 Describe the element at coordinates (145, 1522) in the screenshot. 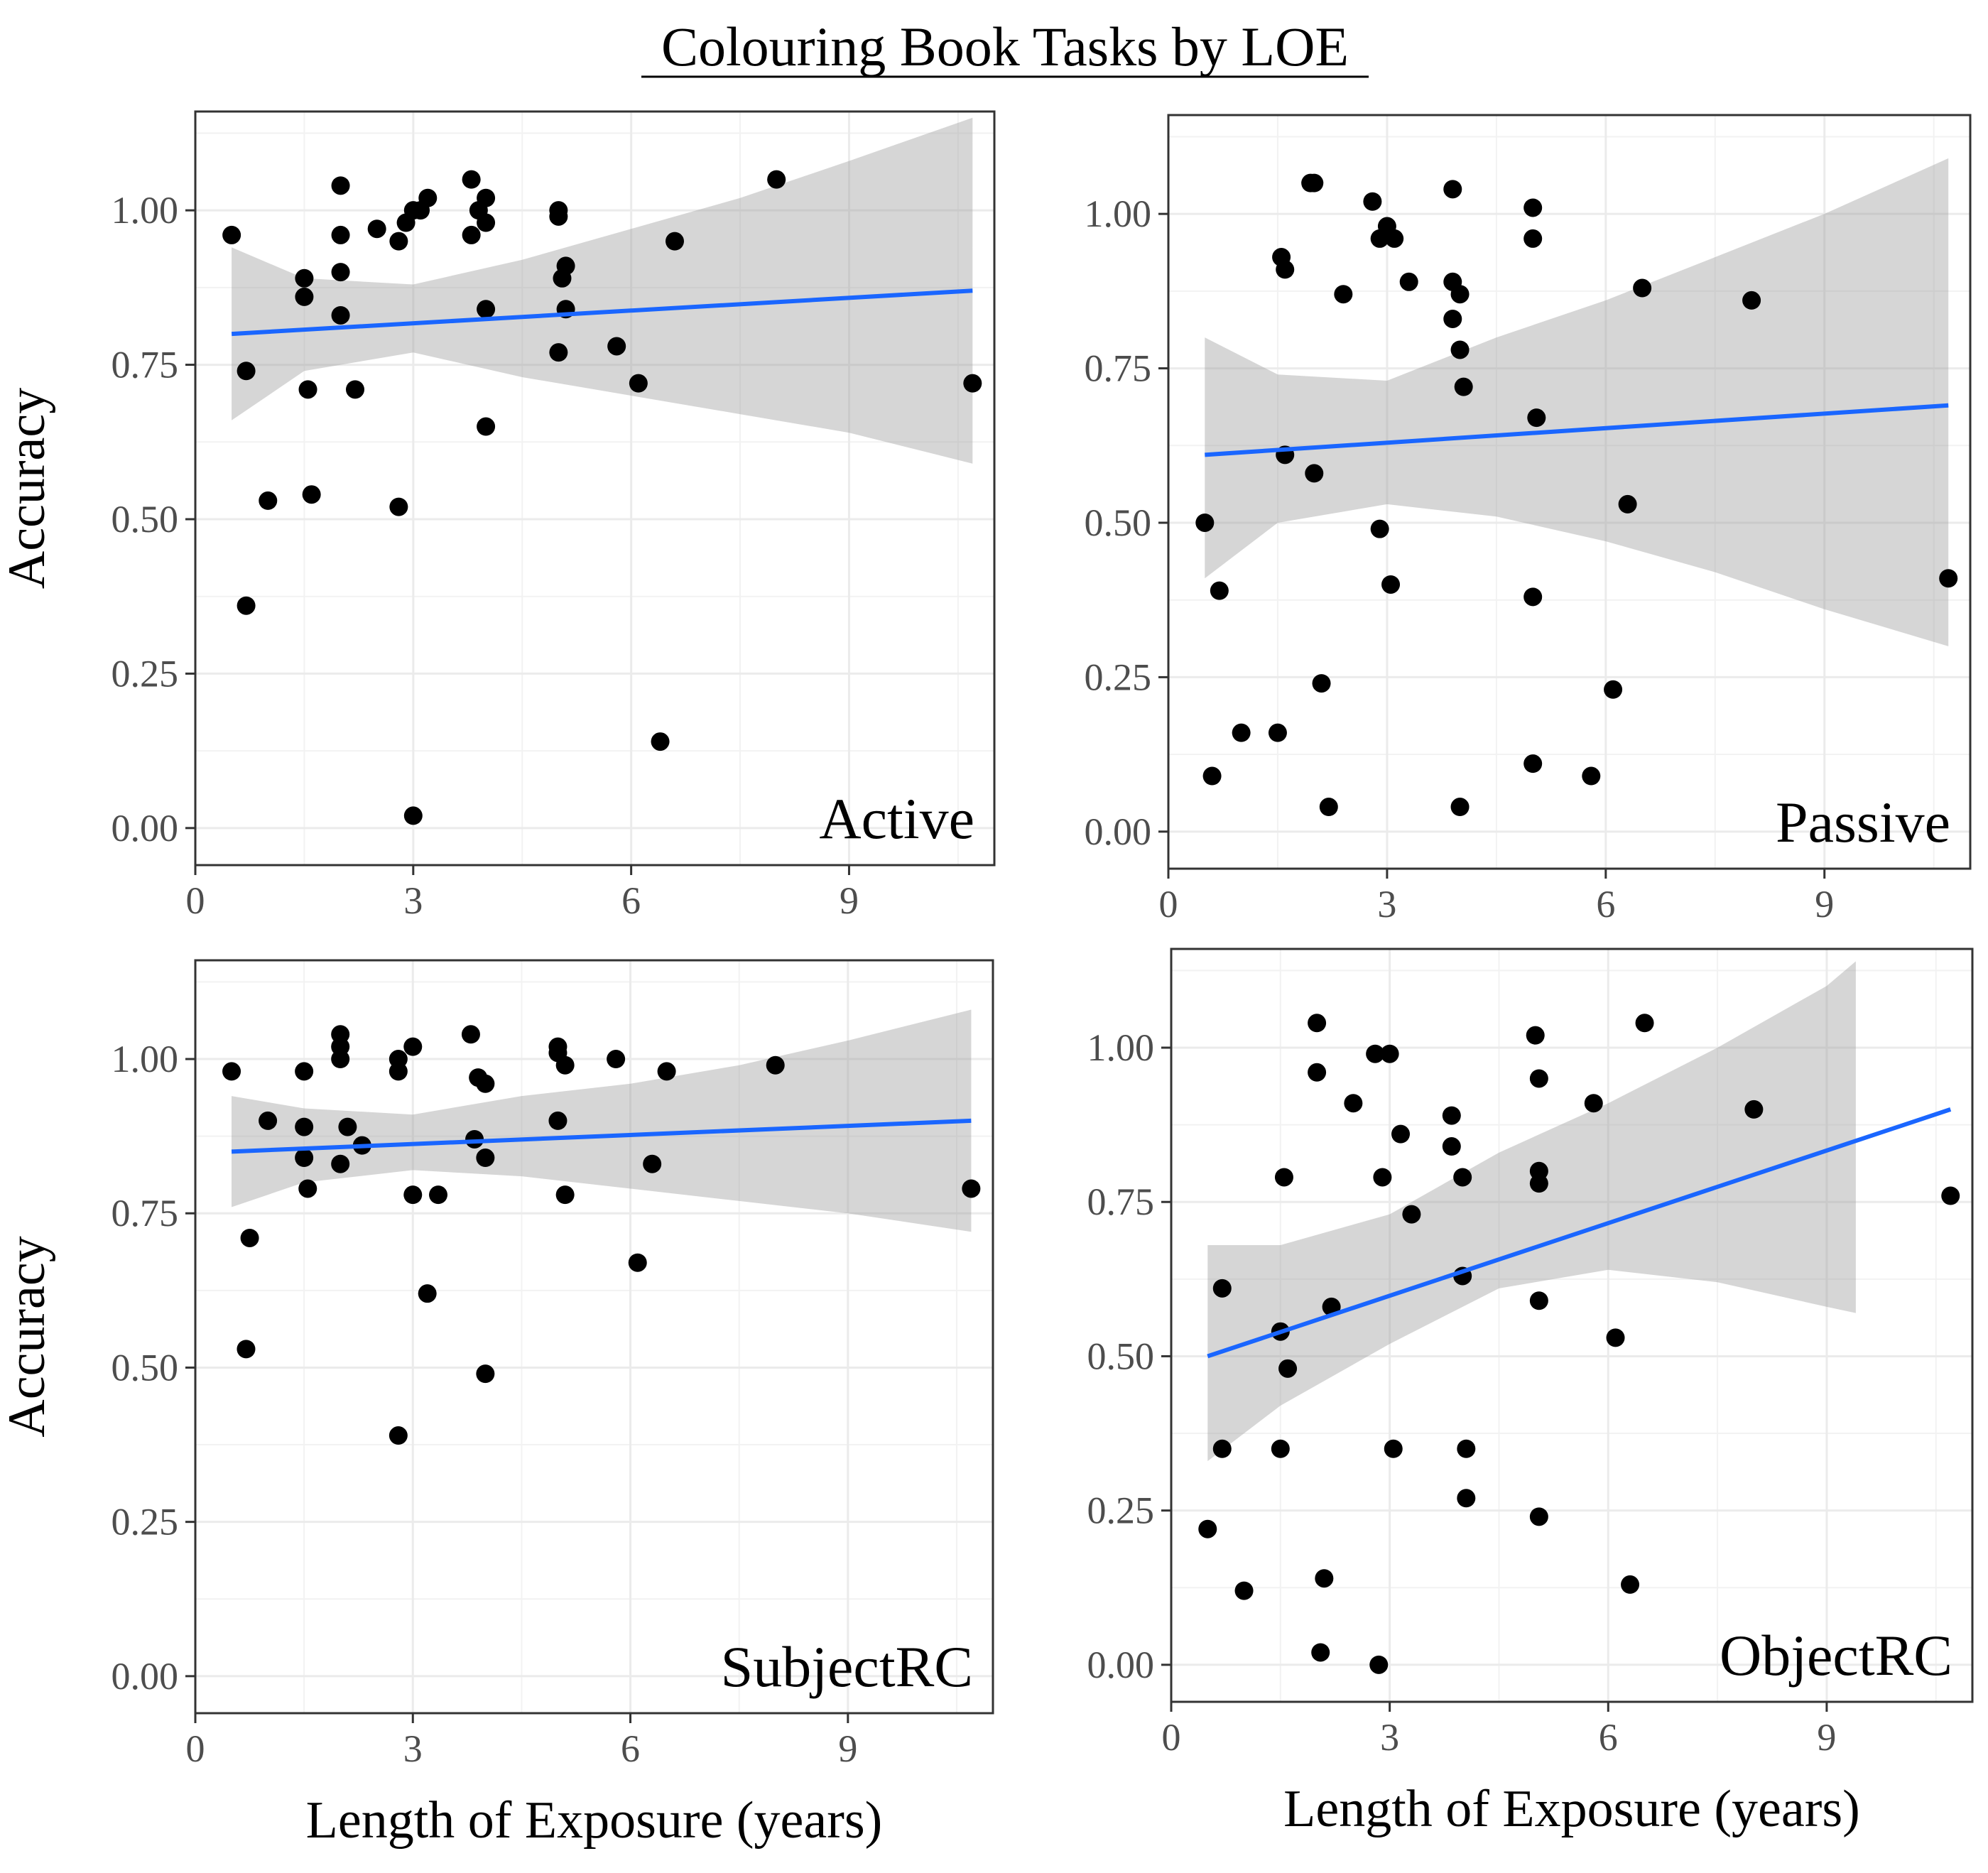

I see `y-tick-label: 0.25` at that location.